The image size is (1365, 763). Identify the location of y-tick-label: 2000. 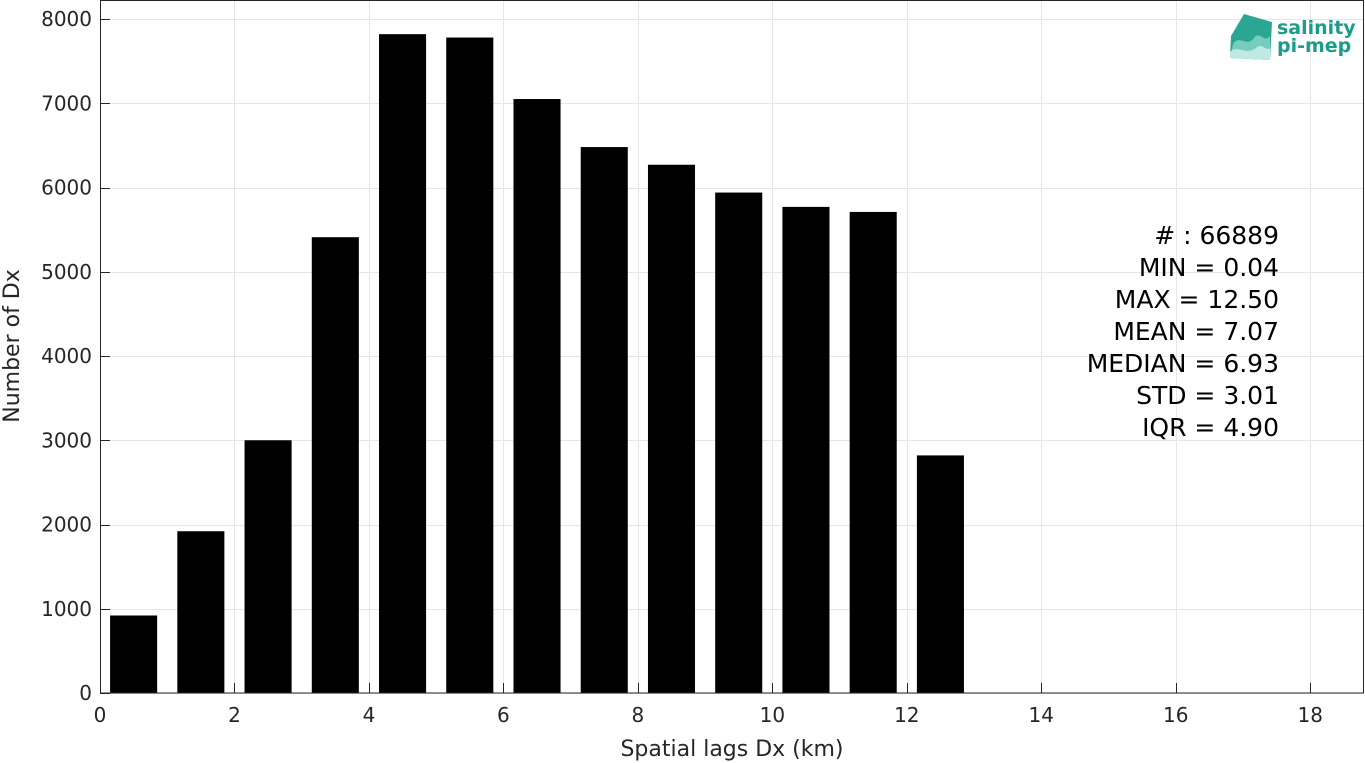
(66, 525).